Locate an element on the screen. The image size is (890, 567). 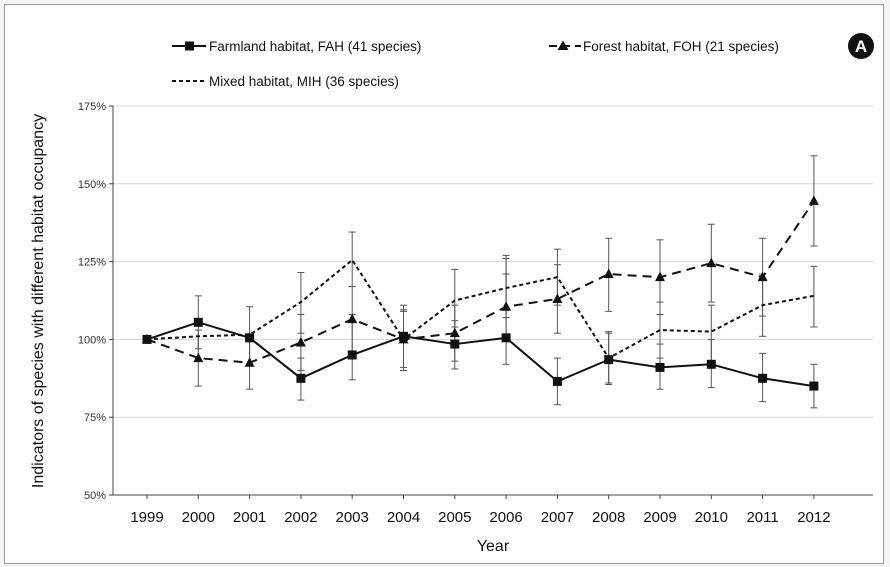
legend-marker-fah is located at coordinates (189, 46).